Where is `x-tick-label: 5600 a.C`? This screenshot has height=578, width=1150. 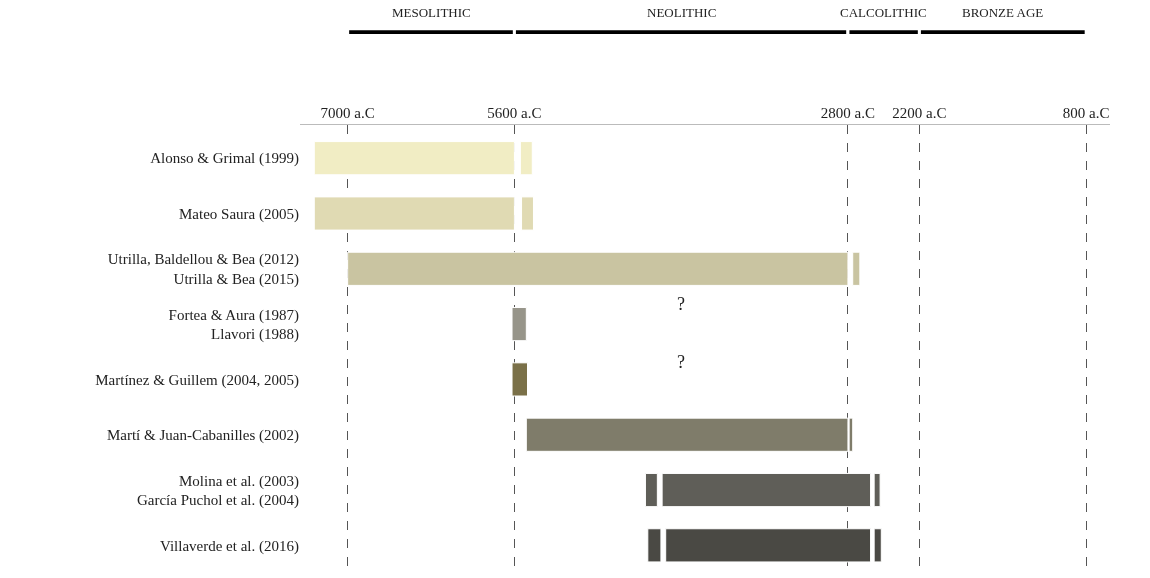
x-tick-label: 5600 a.C is located at coordinates (514, 113).